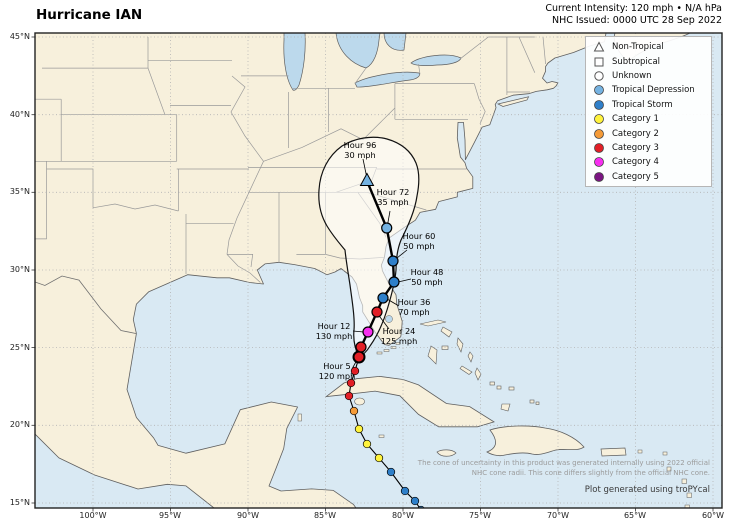  Describe the element at coordinates (93, 515) in the screenshot. I see `lon-tick-label: 100°W` at that location.